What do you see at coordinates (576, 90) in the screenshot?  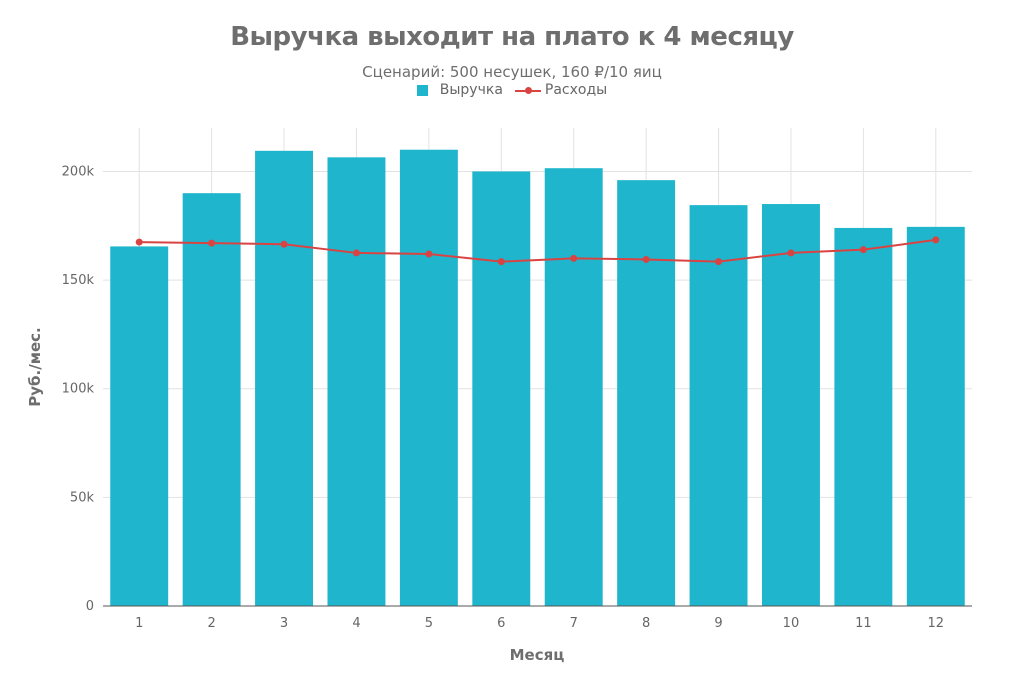 I see `legend-label-expenses: Расходы` at bounding box center [576, 90].